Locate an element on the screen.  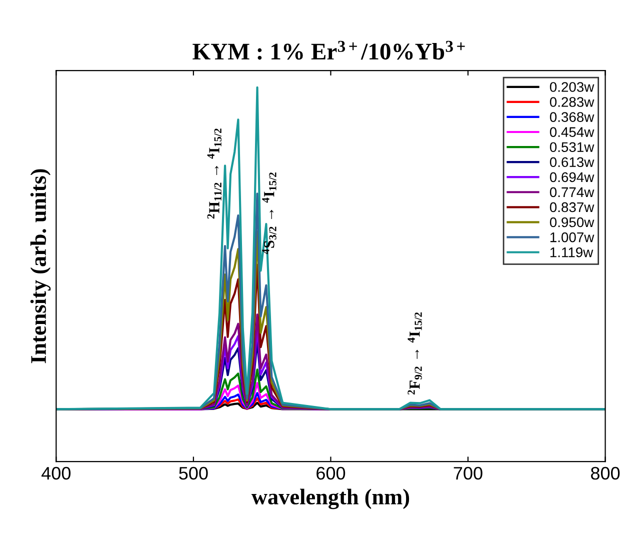
legend-label: 0.694w is located at coordinates (572, 177).